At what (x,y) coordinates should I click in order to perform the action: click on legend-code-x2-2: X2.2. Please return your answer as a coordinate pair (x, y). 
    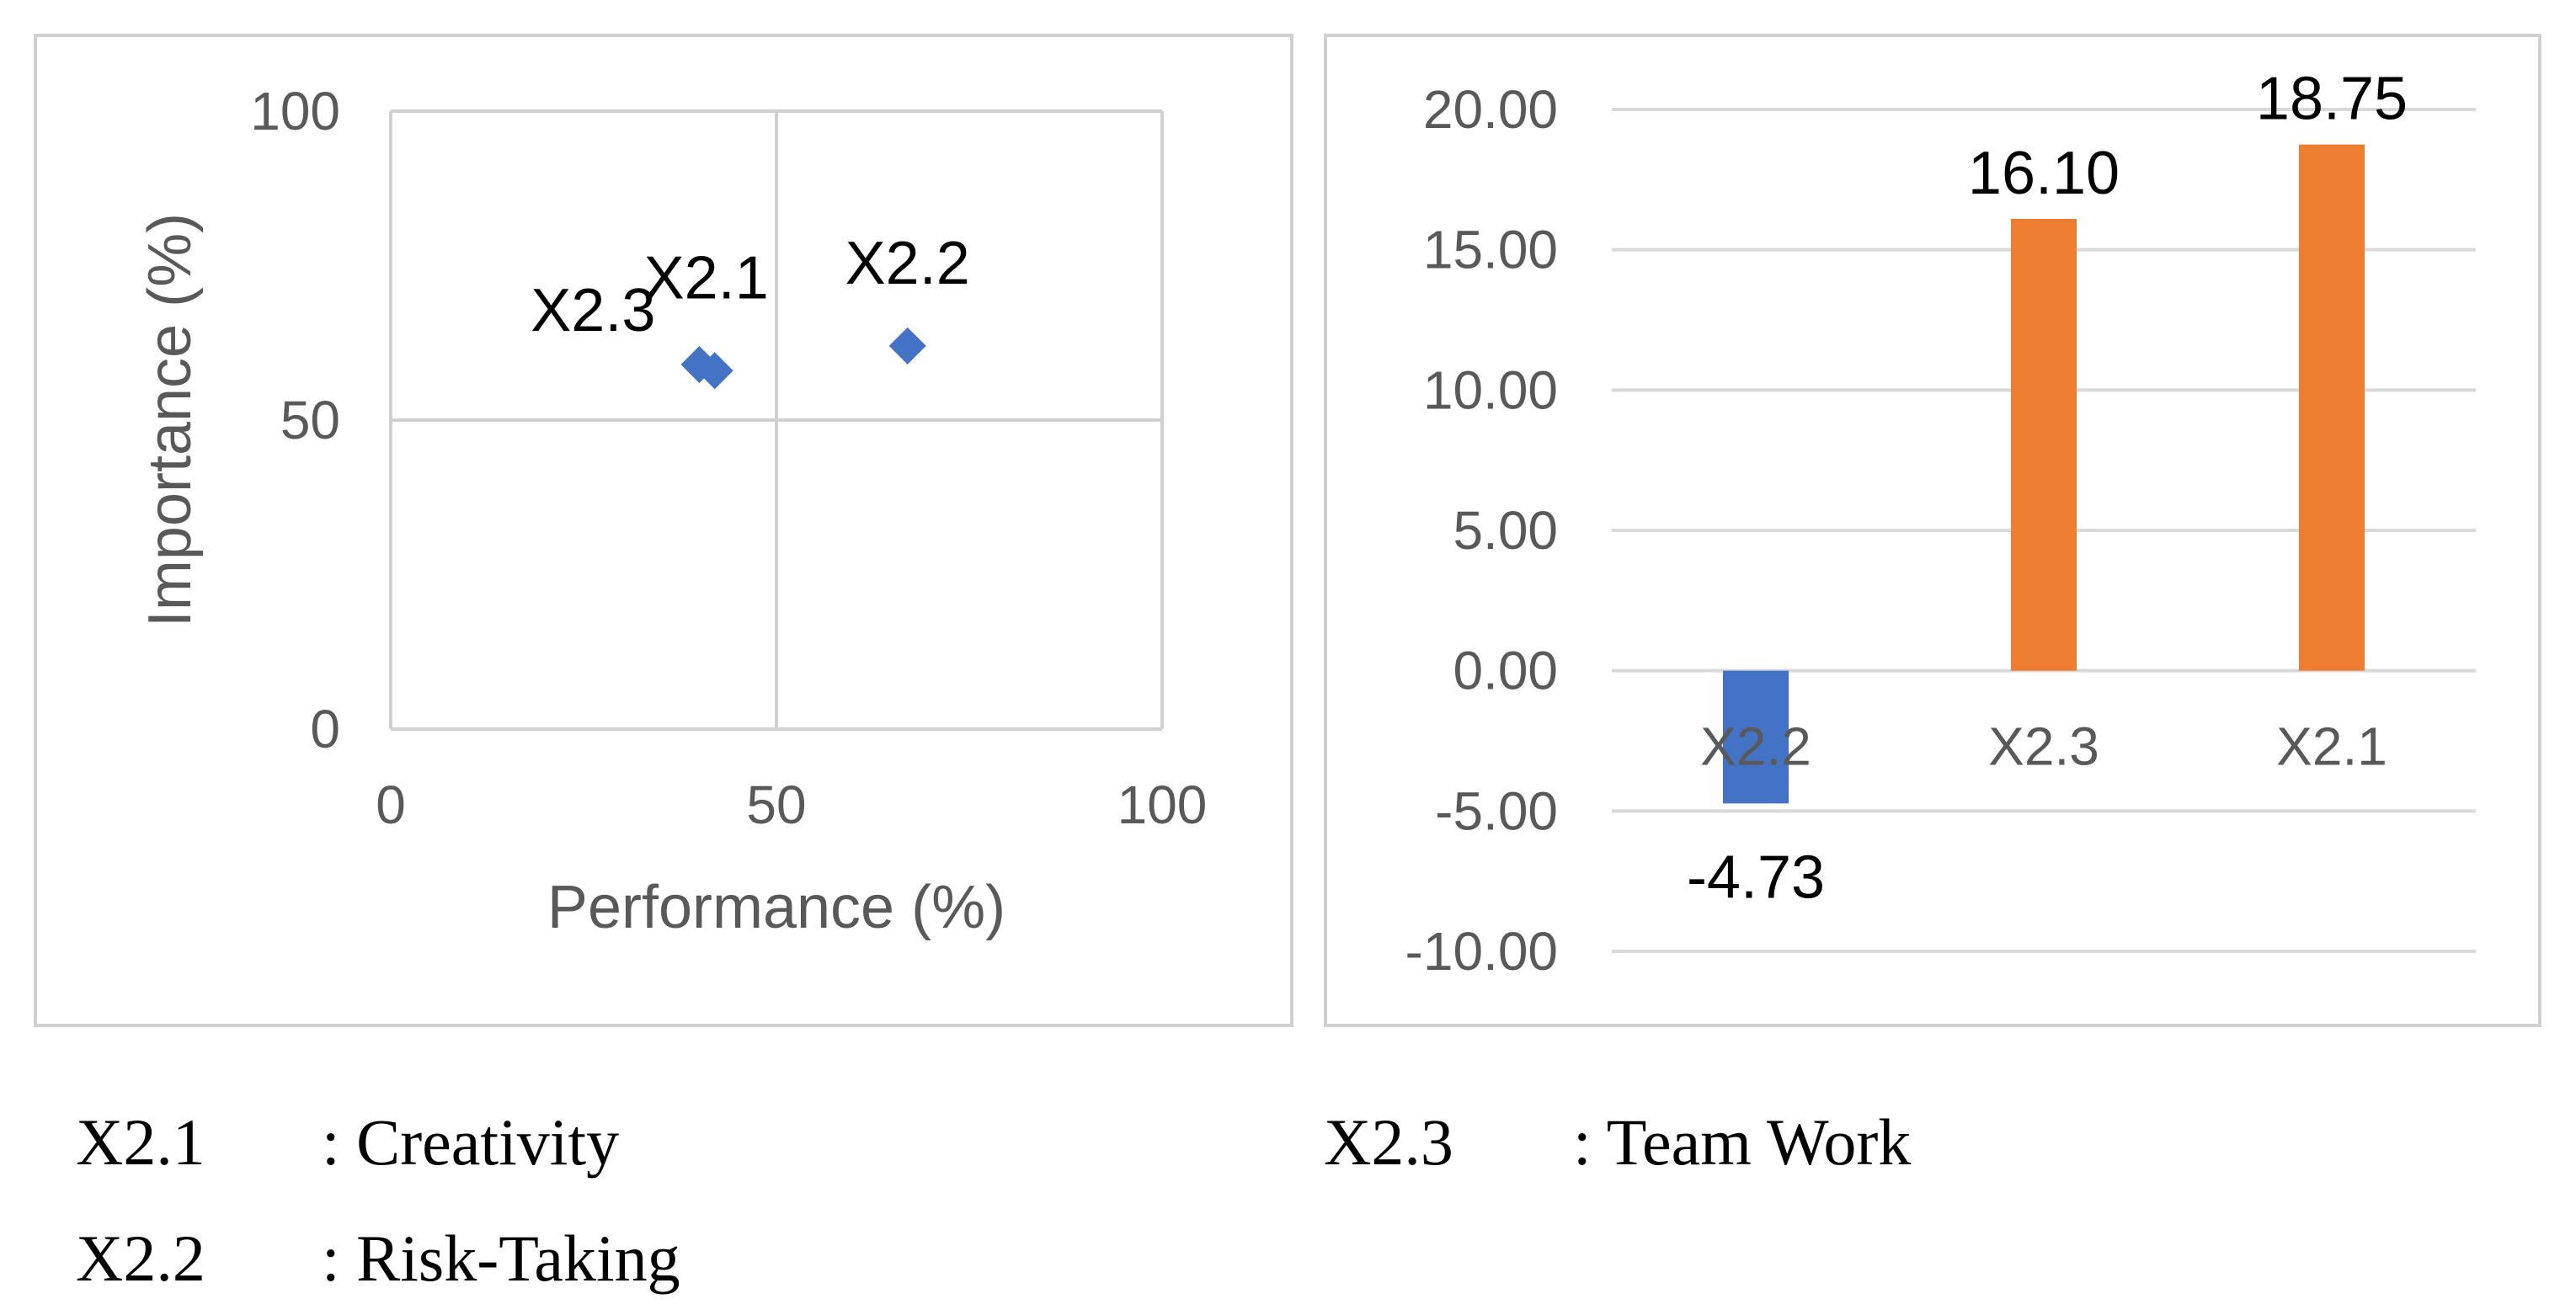
    Looking at the image, I should click on (140, 1258).